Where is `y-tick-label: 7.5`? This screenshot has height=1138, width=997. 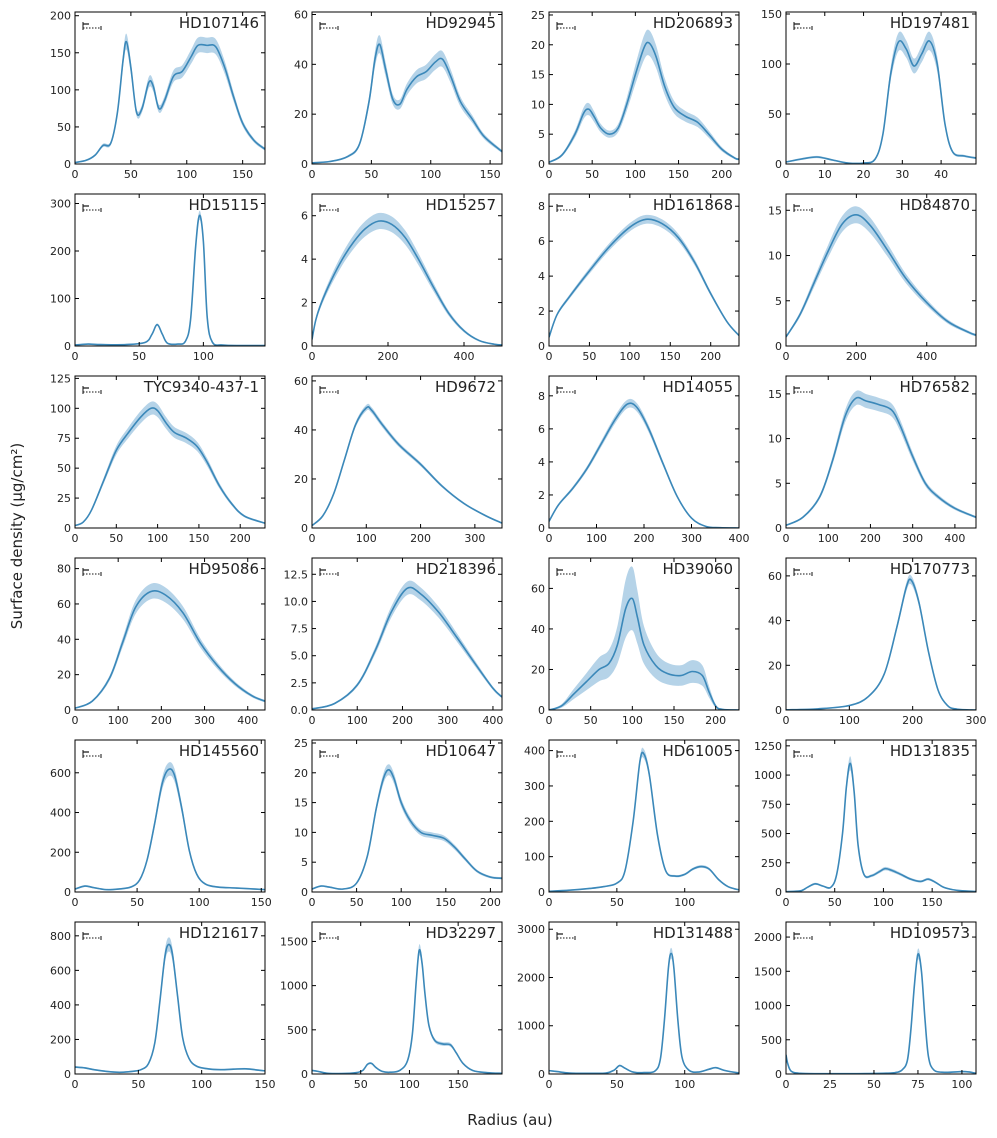 y-tick-label: 7.5 is located at coordinates (300, 629).